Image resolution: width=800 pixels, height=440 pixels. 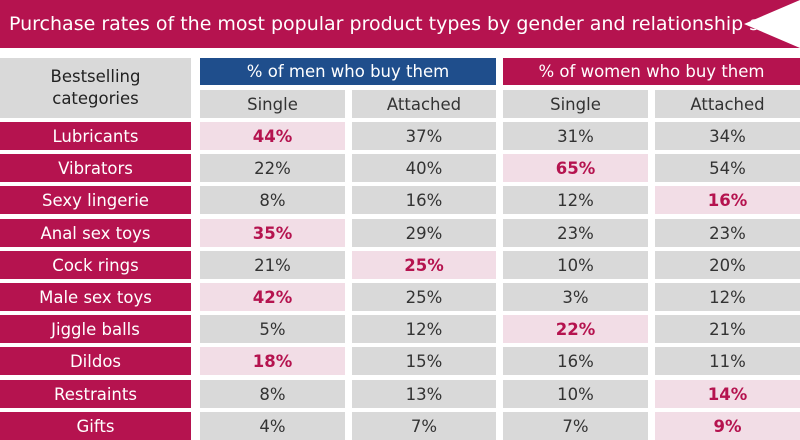 I want to click on value-cell: 20%, so click(x=727, y=265).